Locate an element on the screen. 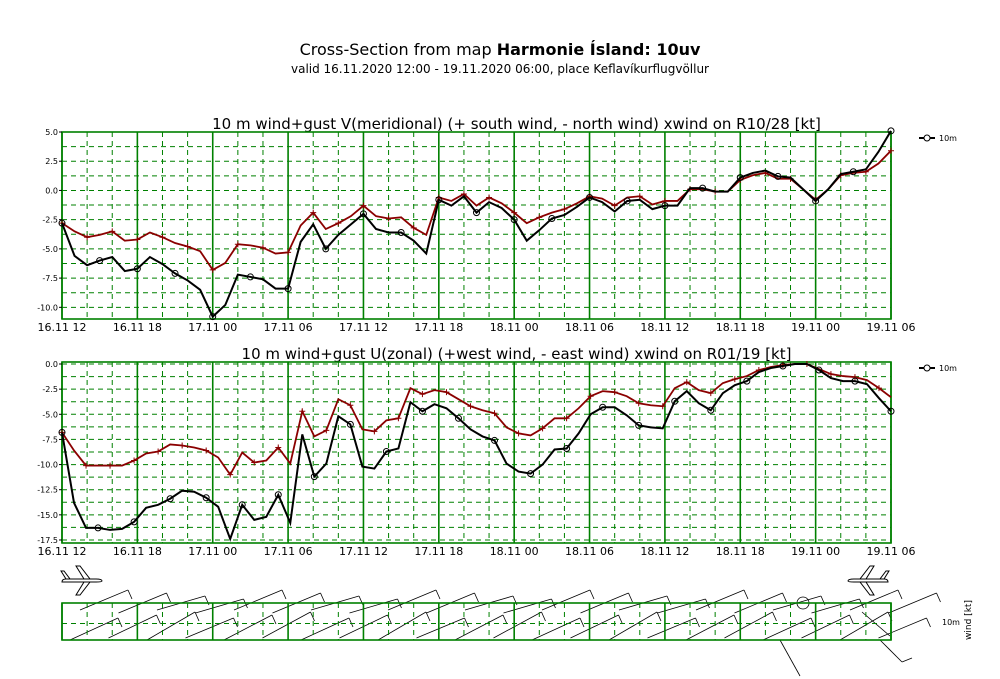 This screenshot has width=1000, height=679. y-tick-label: -12.5 is located at coordinates (47, 490).